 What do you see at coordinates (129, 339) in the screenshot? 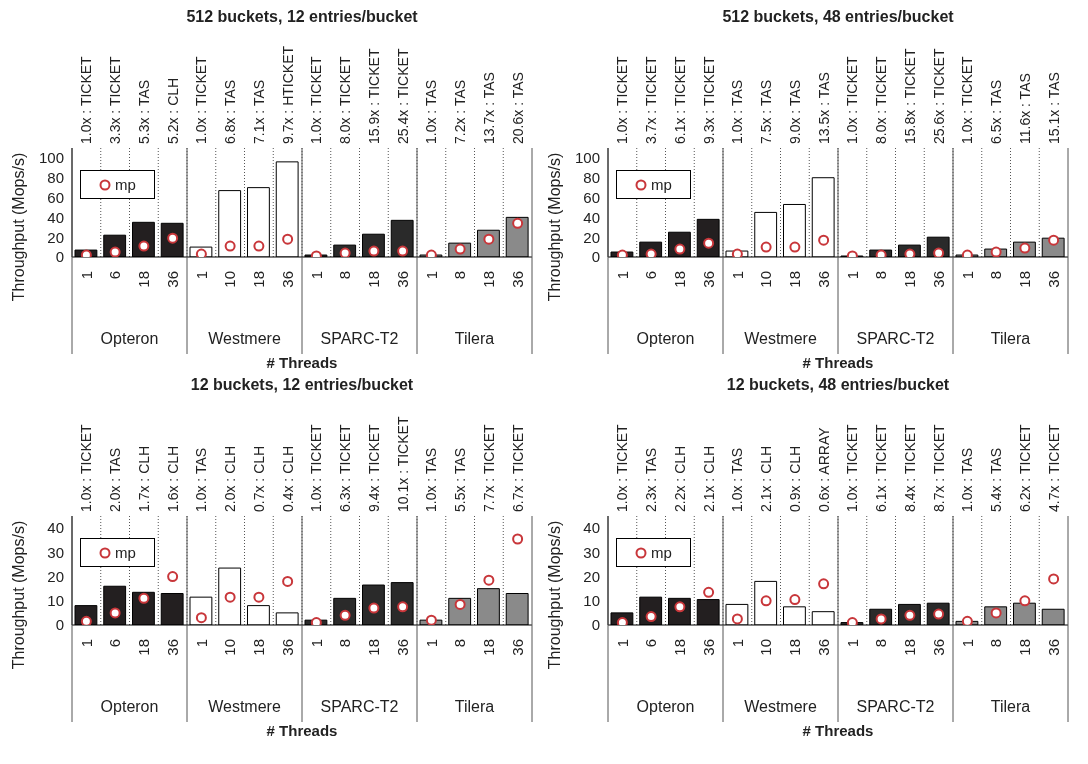
I see `text: Opteron` at bounding box center [129, 339].